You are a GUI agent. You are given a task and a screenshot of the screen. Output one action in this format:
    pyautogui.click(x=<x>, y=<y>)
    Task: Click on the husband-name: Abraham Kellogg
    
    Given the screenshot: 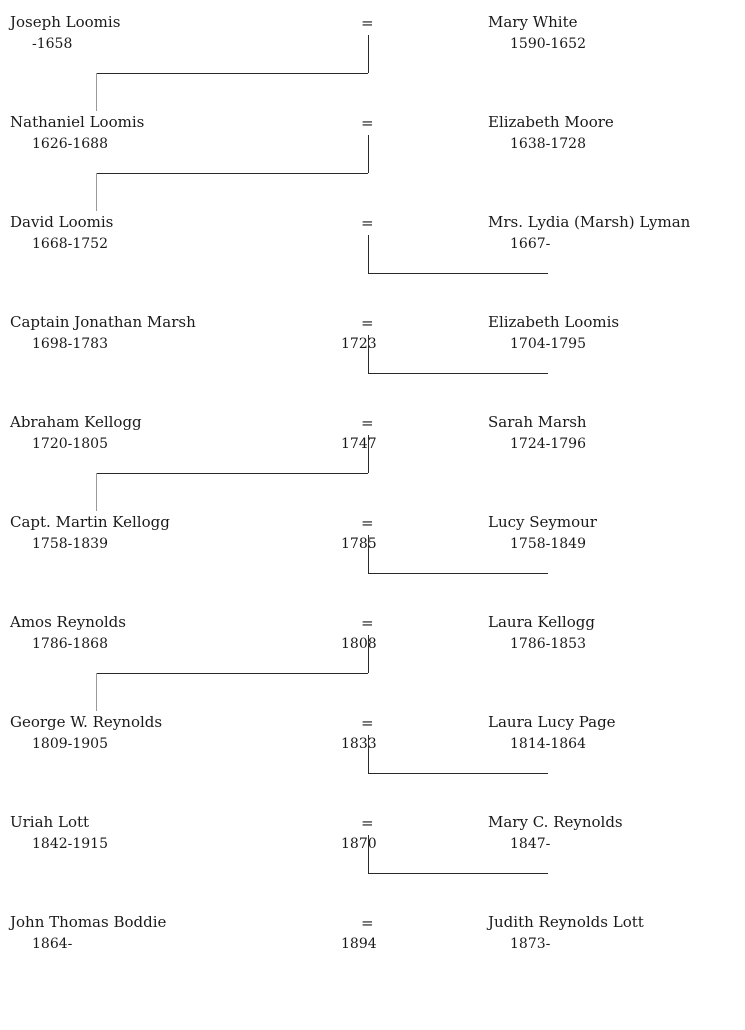 What is the action you would take?
    pyautogui.click(x=76, y=422)
    